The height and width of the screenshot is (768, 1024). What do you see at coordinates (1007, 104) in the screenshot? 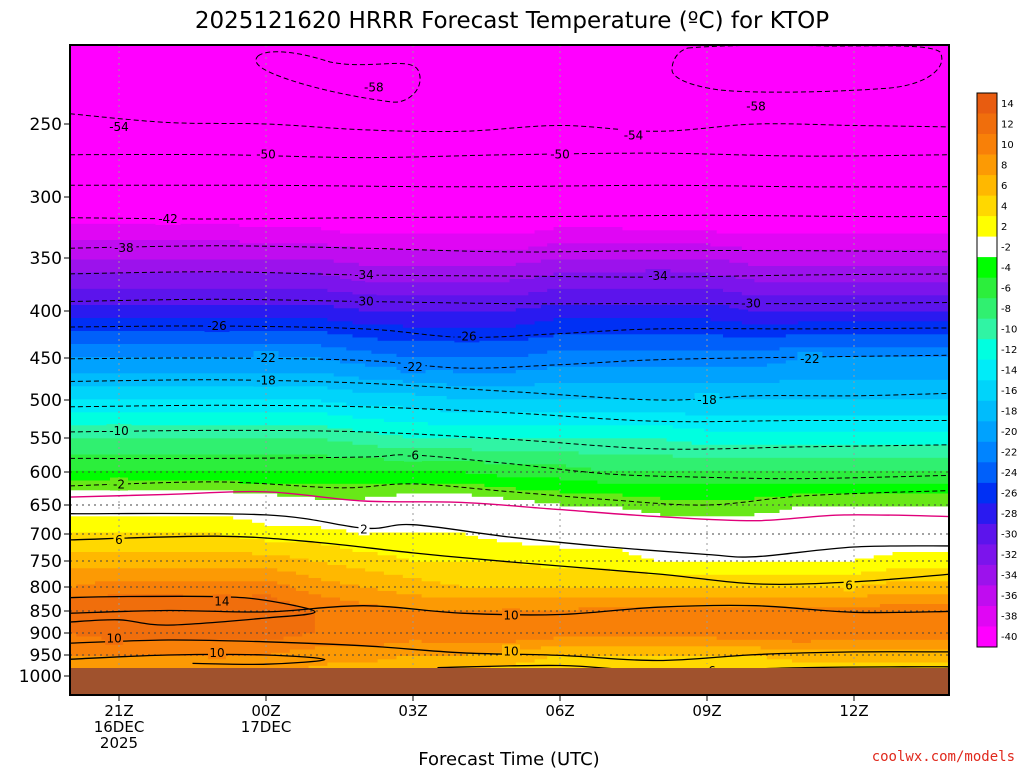
I see `colorbar-label: 14` at bounding box center [1007, 104].